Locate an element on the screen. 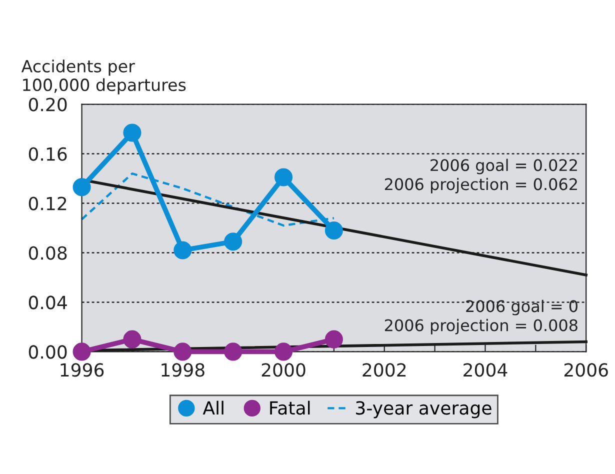 The height and width of the screenshot is (474, 615). annotation: 2006 goal = 0.022 2006 projection = 0.062 is located at coordinates (480, 176).